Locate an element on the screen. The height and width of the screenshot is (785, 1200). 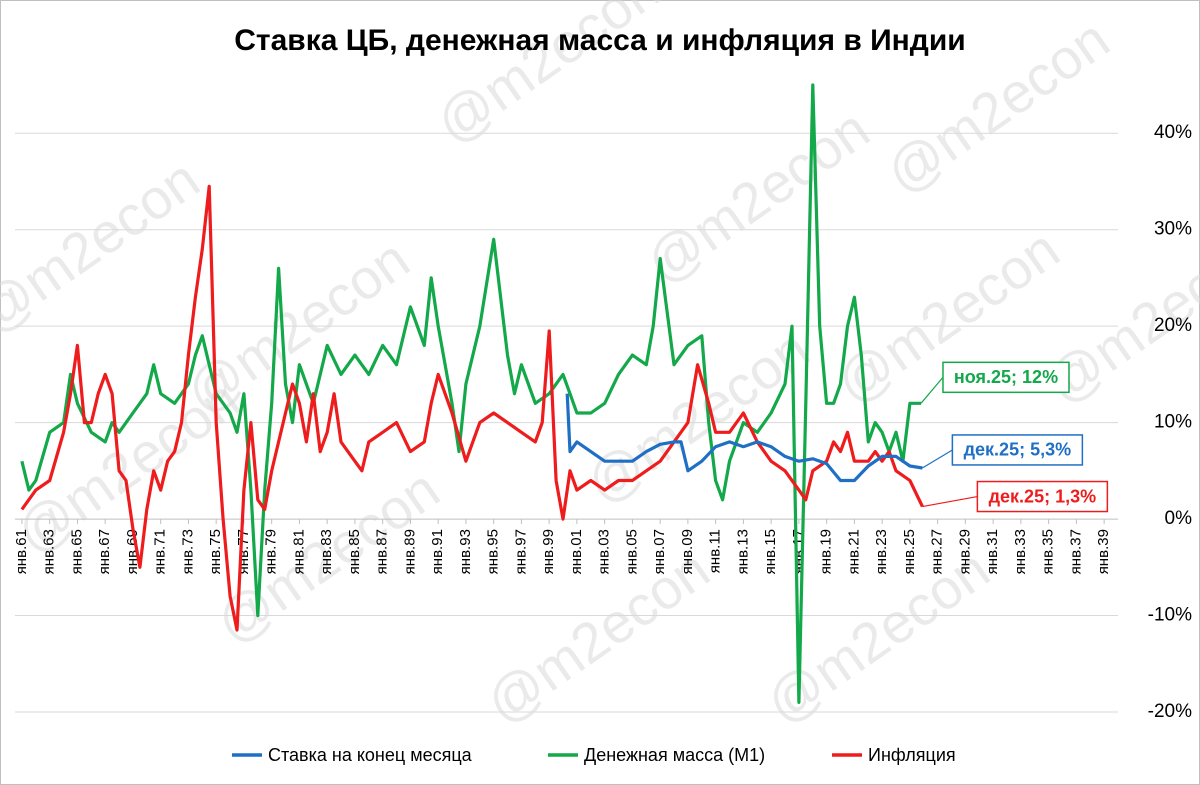
x-tick-label: янв.95 is located at coordinates (493, 551).